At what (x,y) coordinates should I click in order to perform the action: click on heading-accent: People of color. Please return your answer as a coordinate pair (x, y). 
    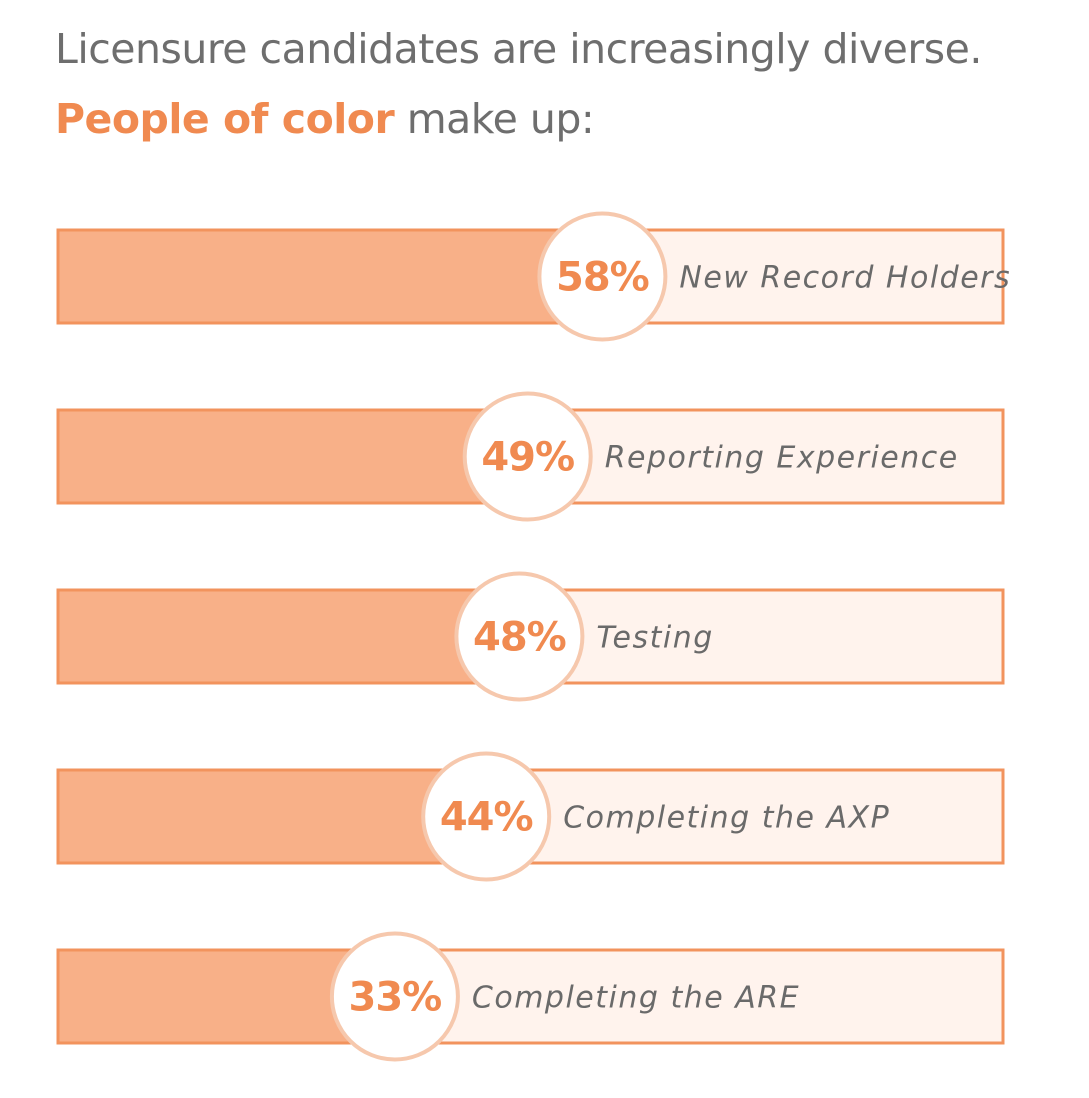
    Looking at the image, I should click on (225, 119).